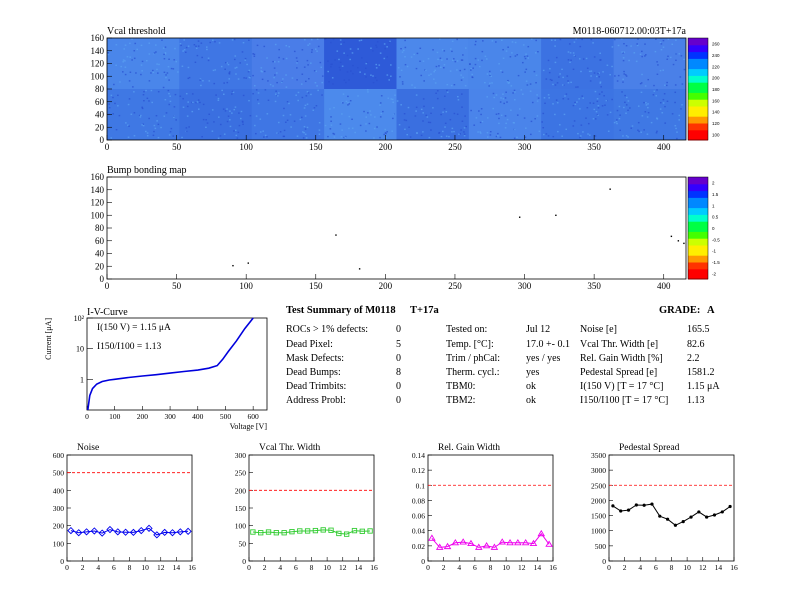 This screenshot has width=792, height=612. Describe the element at coordinates (143, 416) in the screenshot. I see `x-tick-label: 200` at that location.